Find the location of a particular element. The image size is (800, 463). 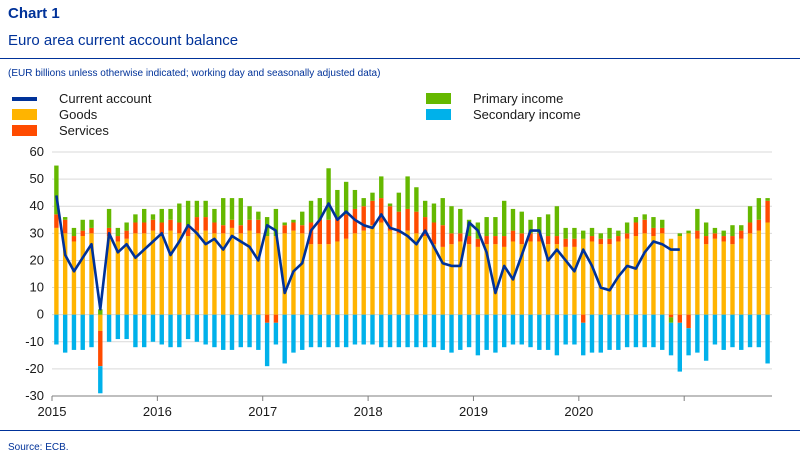

source-note: Source: ECB. is located at coordinates (38, 447).